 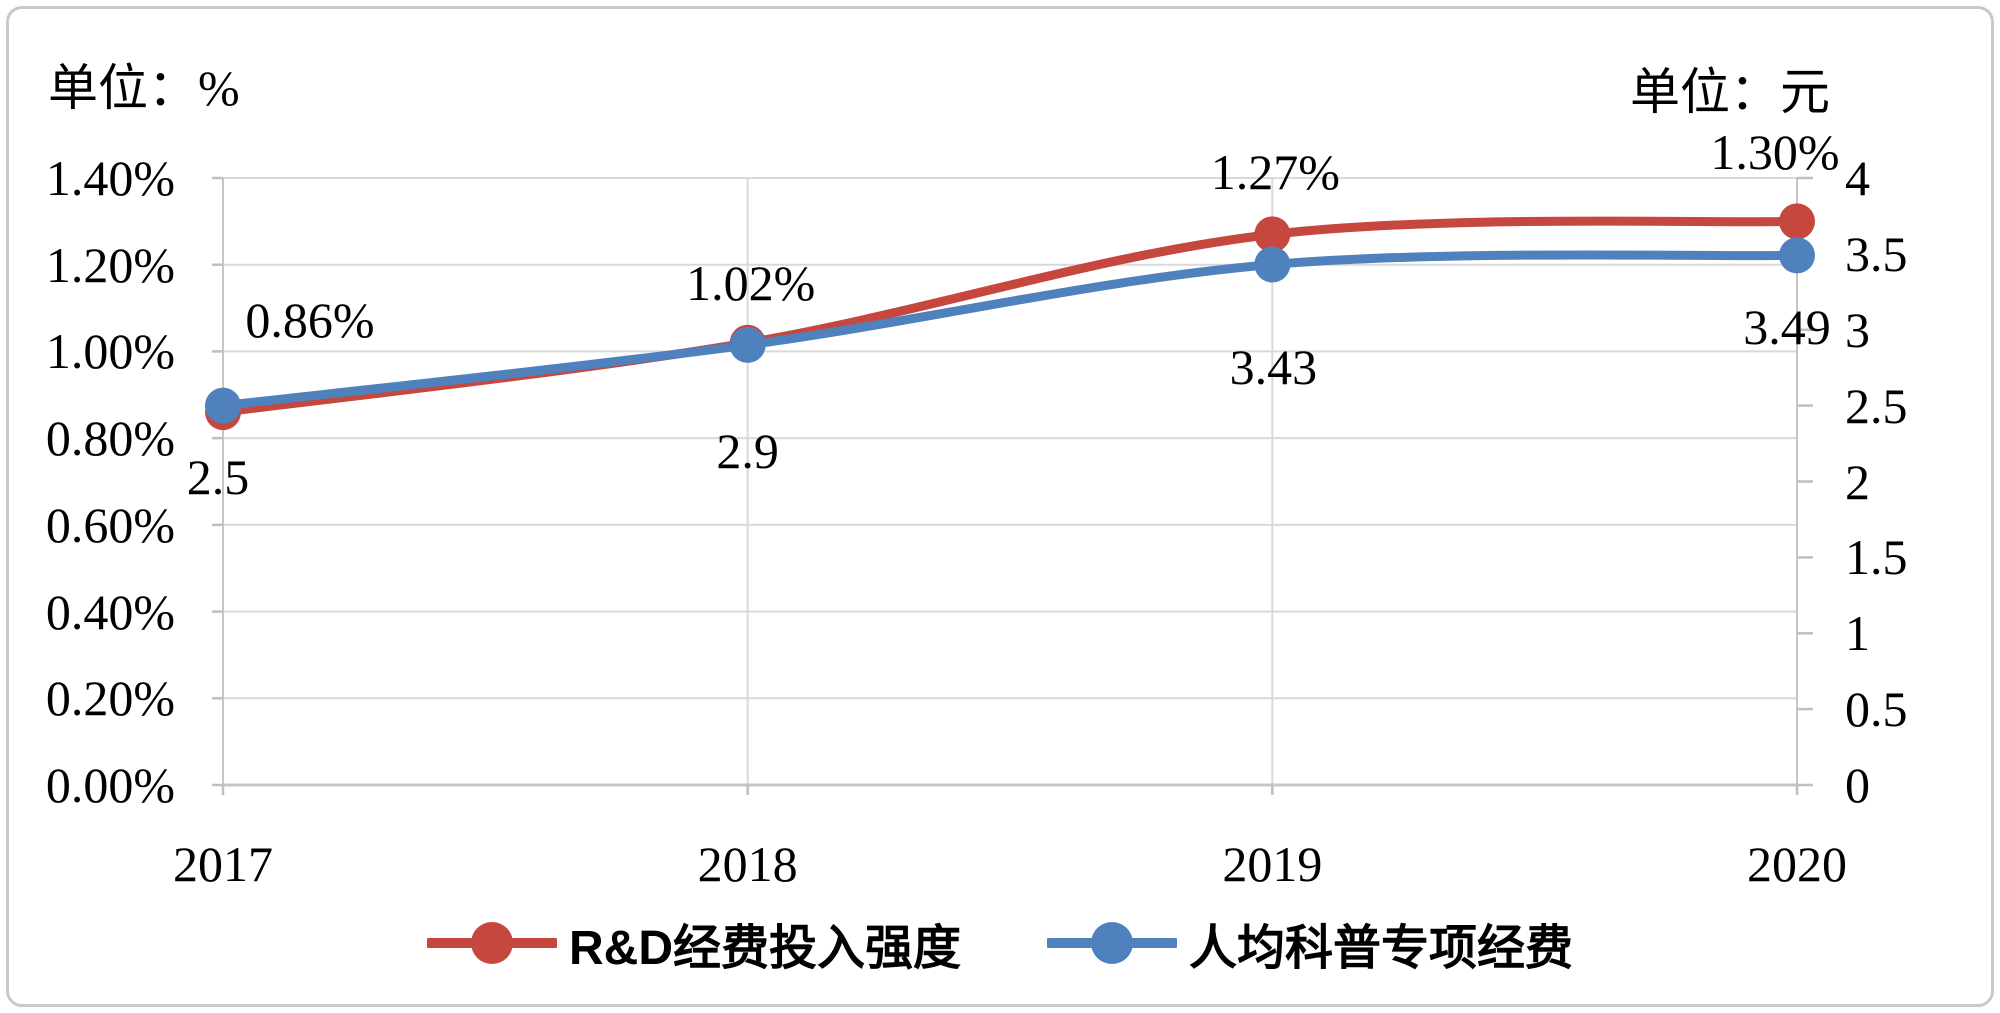 What do you see at coordinates (1876, 709) in the screenshot?
I see `right-axis-tick-label: 0.5` at bounding box center [1876, 709].